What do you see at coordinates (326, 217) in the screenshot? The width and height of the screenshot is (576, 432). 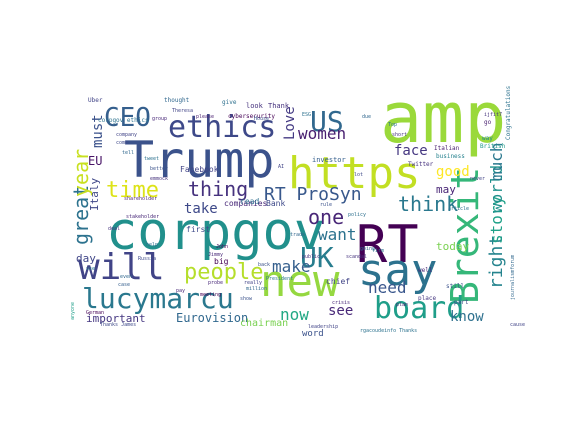 I see `word-one: one` at bounding box center [326, 217].